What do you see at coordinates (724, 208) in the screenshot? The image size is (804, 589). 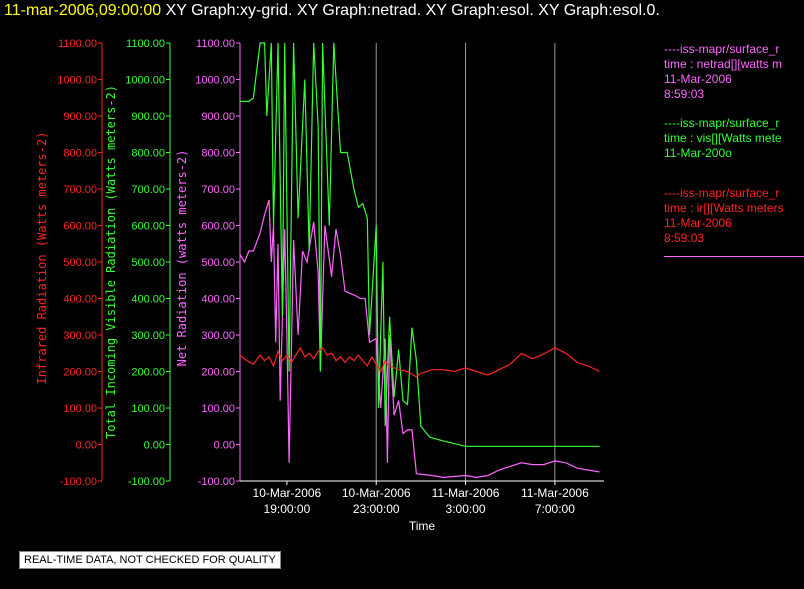 I see `legend-text-line2: time : ir[][Watts meters` at bounding box center [724, 208].